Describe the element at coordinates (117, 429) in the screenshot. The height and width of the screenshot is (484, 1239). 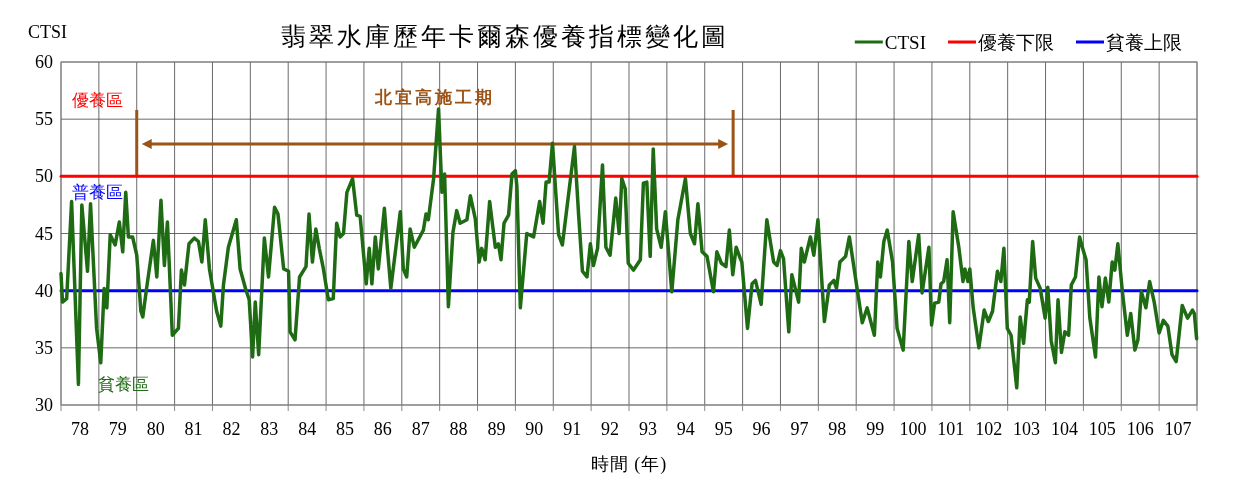
I see `x-tick-label: 79` at that location.